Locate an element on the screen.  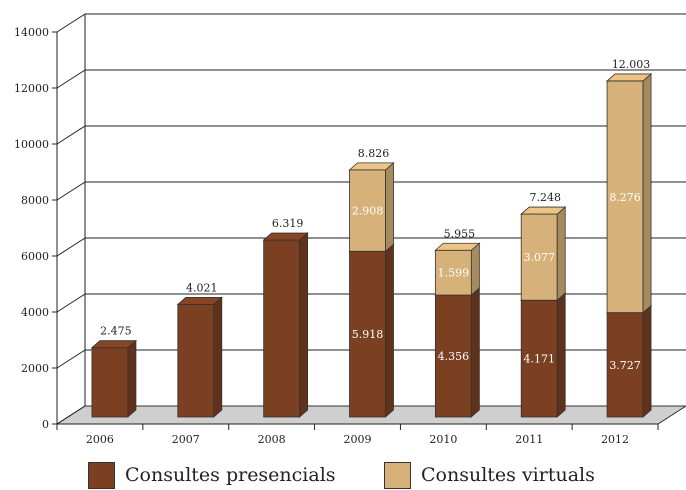
total-label: 8.826 is located at coordinates (374, 153).